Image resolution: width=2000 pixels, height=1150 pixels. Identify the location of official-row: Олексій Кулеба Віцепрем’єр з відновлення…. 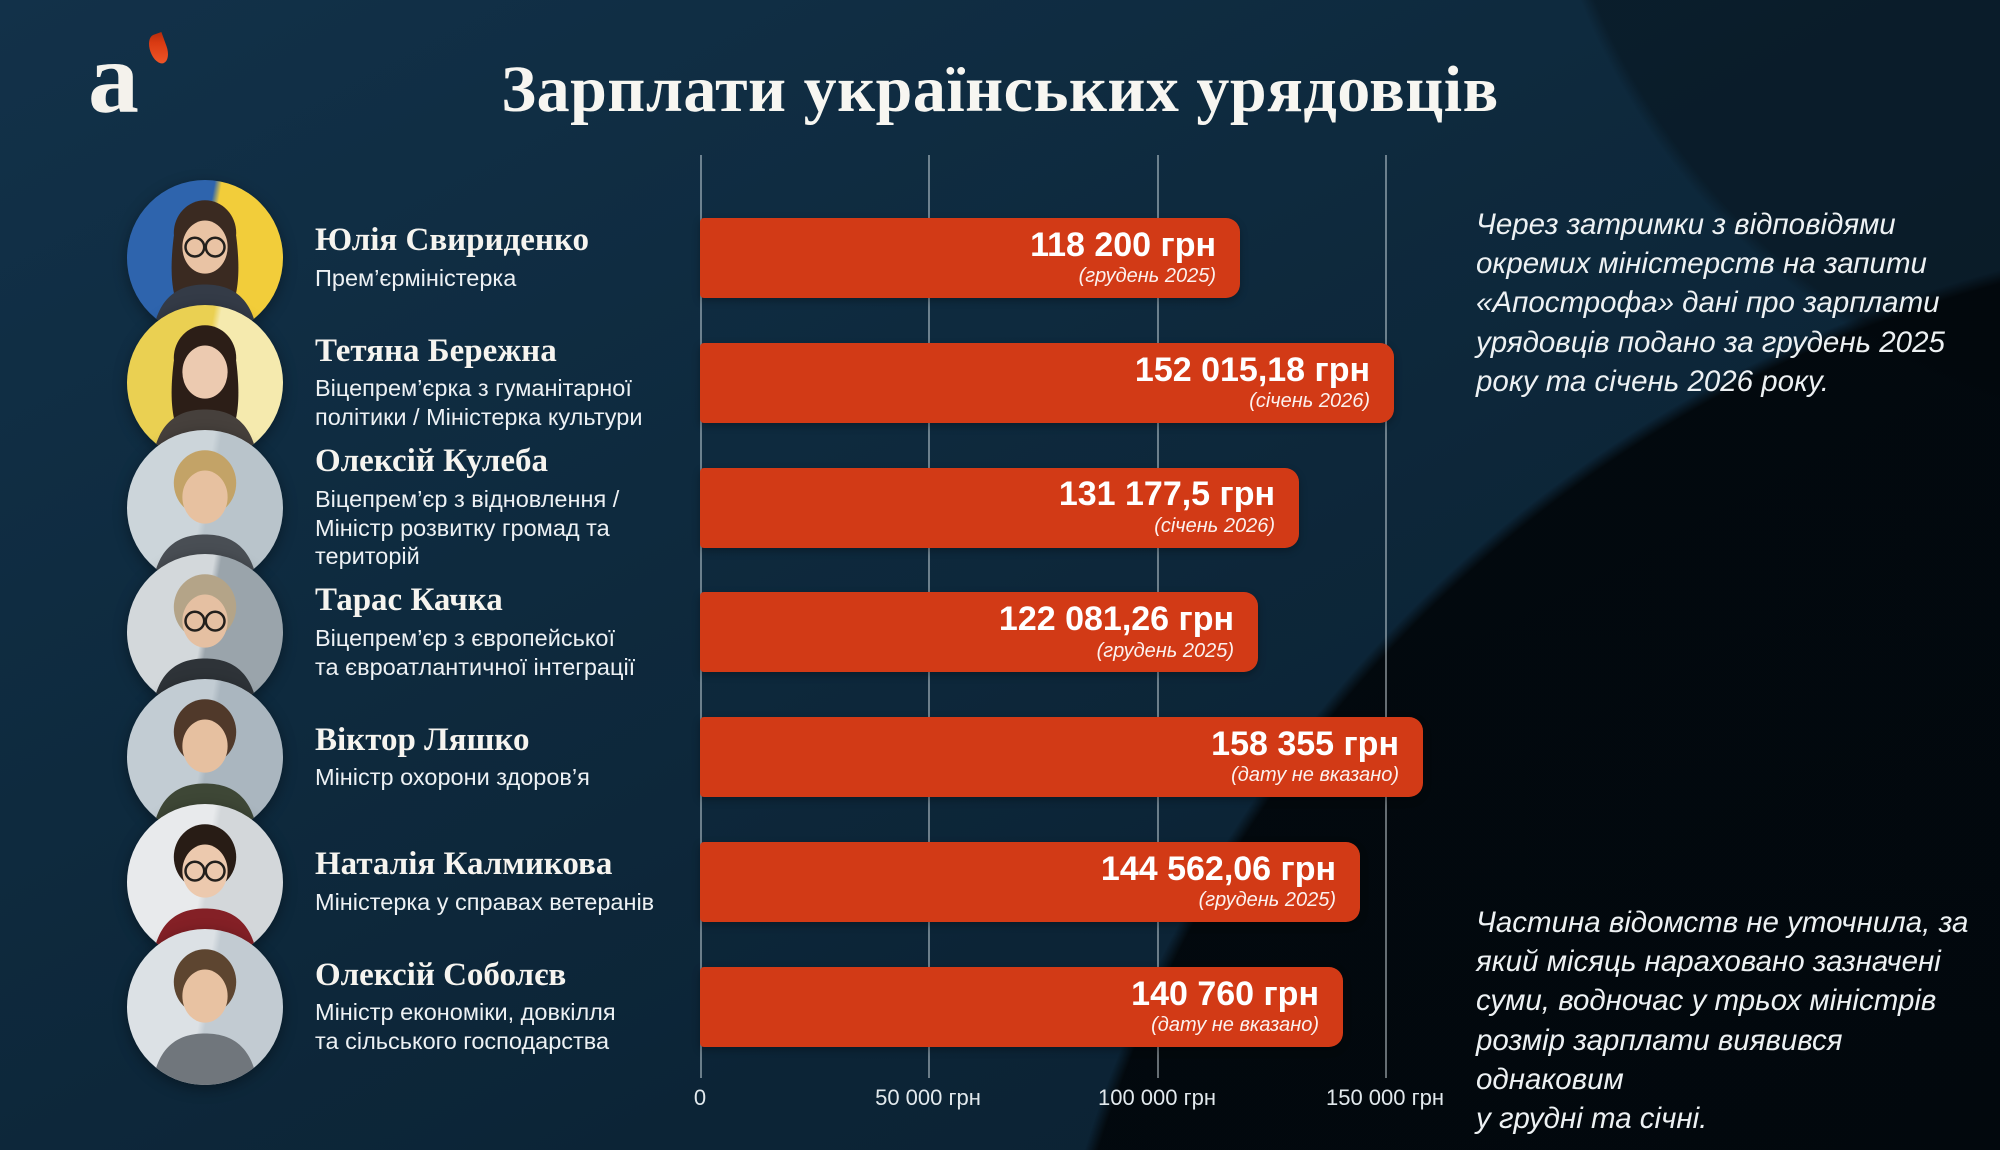
(1000, 507).